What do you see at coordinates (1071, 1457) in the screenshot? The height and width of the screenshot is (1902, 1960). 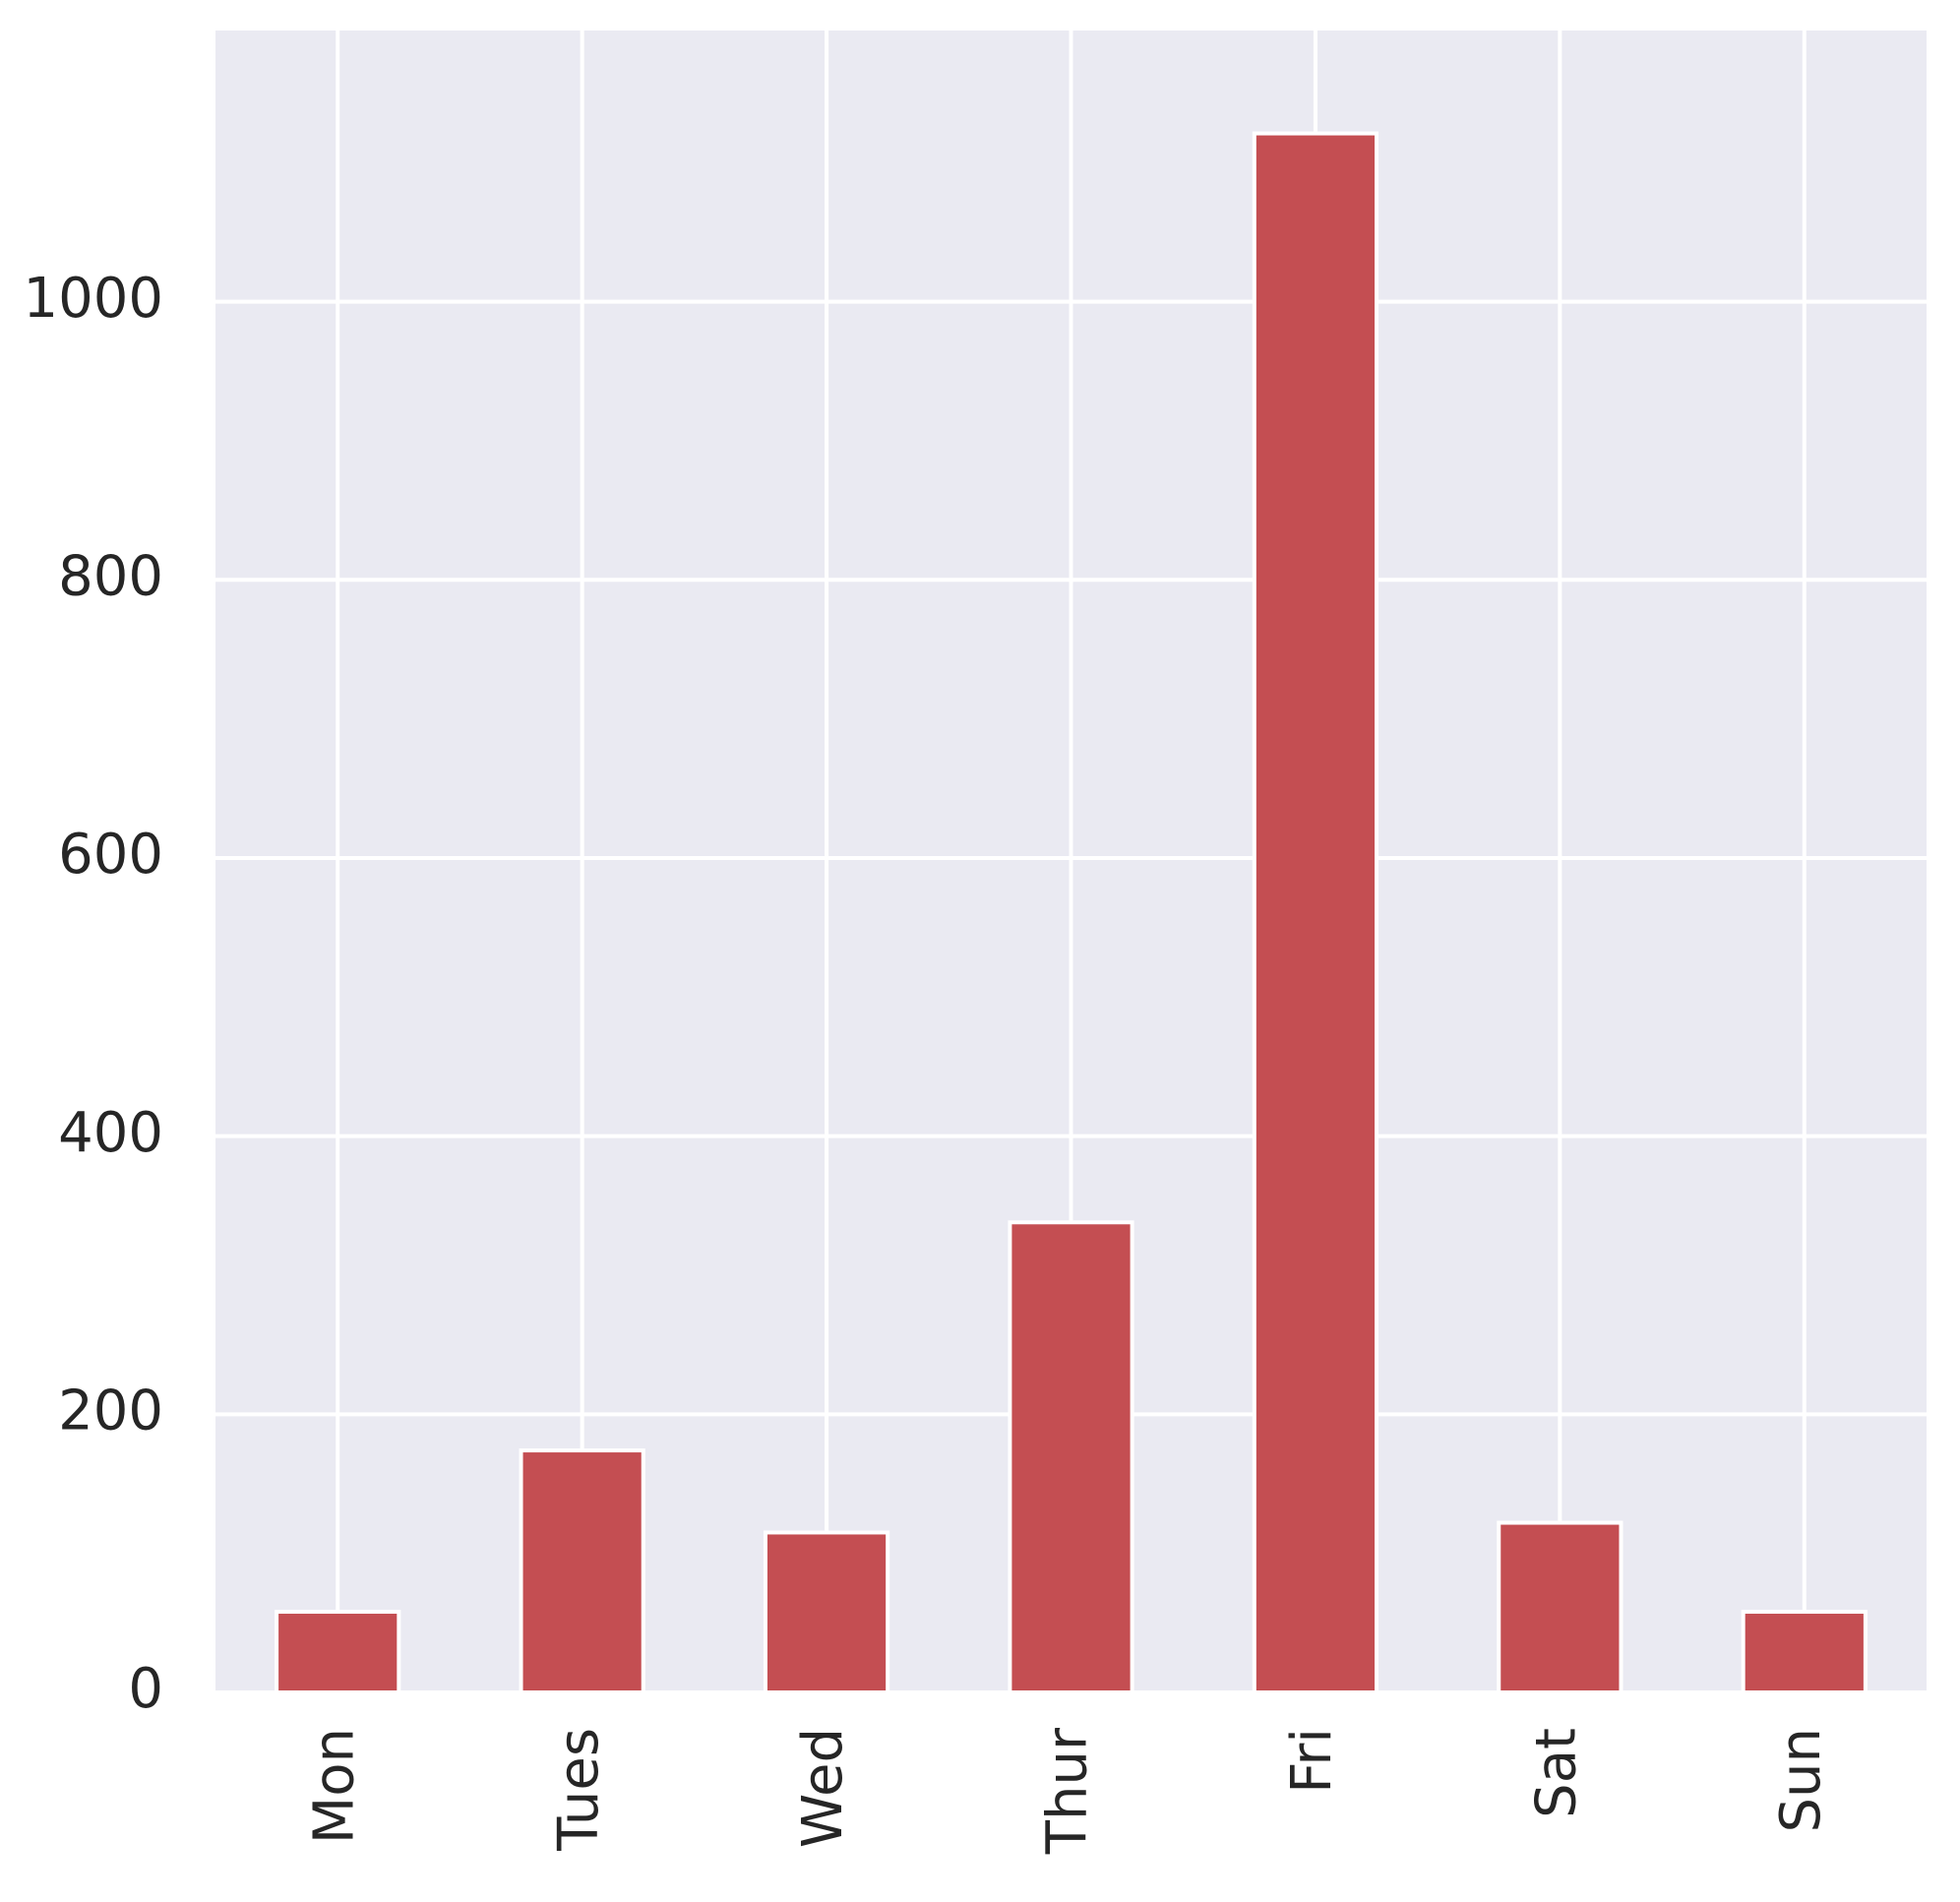 I see `bar-thur` at bounding box center [1071, 1457].